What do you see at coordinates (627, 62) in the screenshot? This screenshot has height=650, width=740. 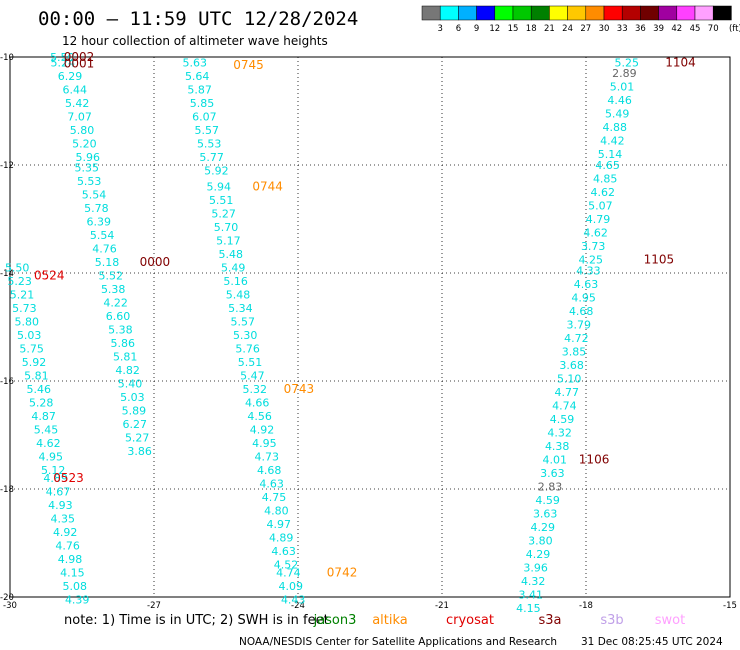 I see `wave-height-point: 5.25` at bounding box center [627, 62].